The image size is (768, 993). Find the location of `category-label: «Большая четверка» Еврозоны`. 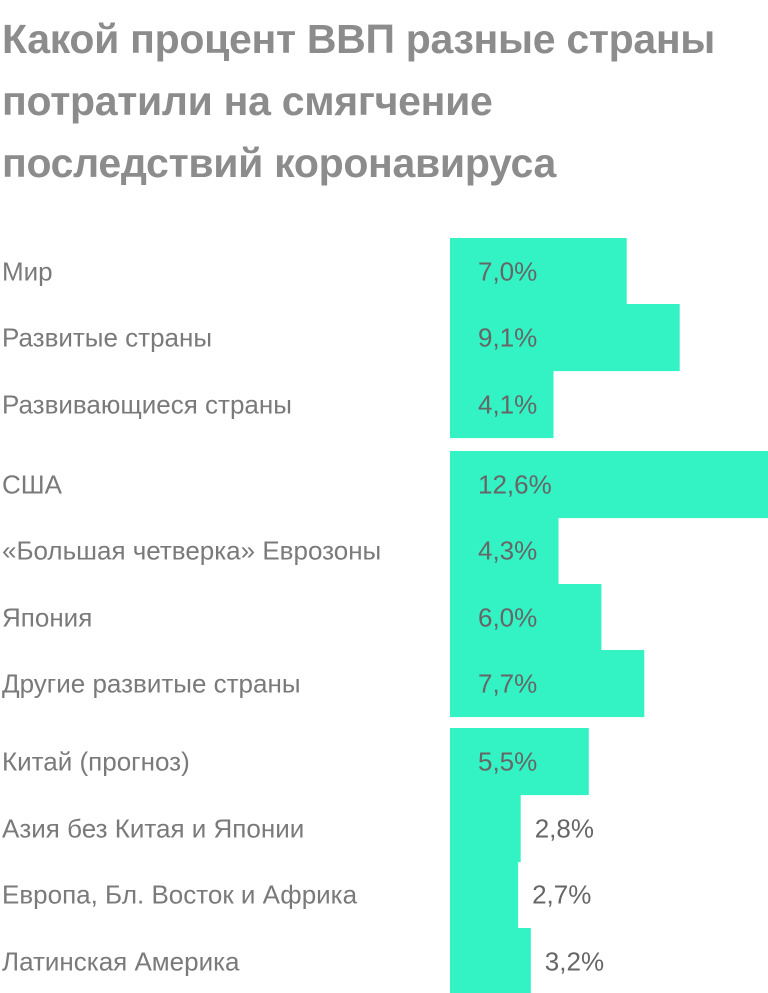

category-label: «Большая четверка» Еврозоны is located at coordinates (191, 550).